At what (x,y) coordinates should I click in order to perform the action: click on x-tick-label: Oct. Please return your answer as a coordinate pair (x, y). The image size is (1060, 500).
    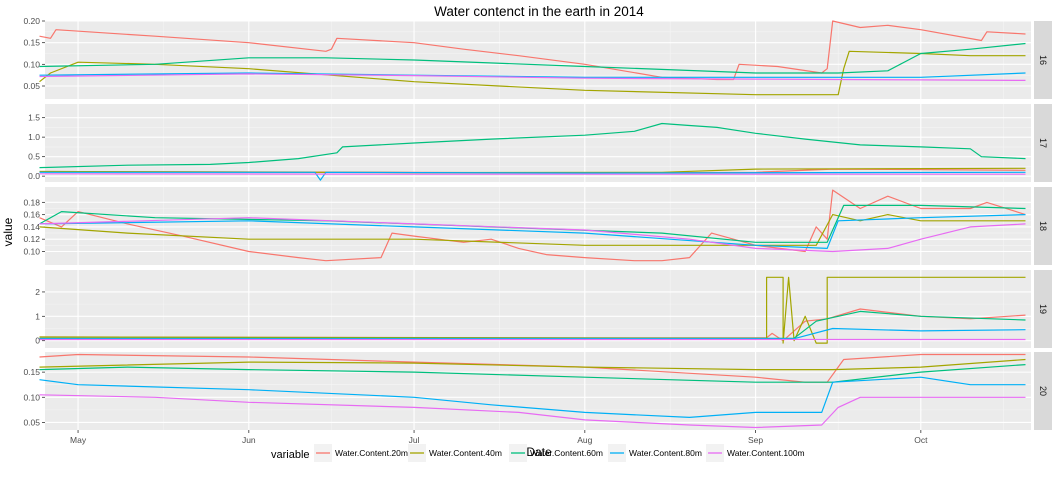
    Looking at the image, I should click on (921, 440).